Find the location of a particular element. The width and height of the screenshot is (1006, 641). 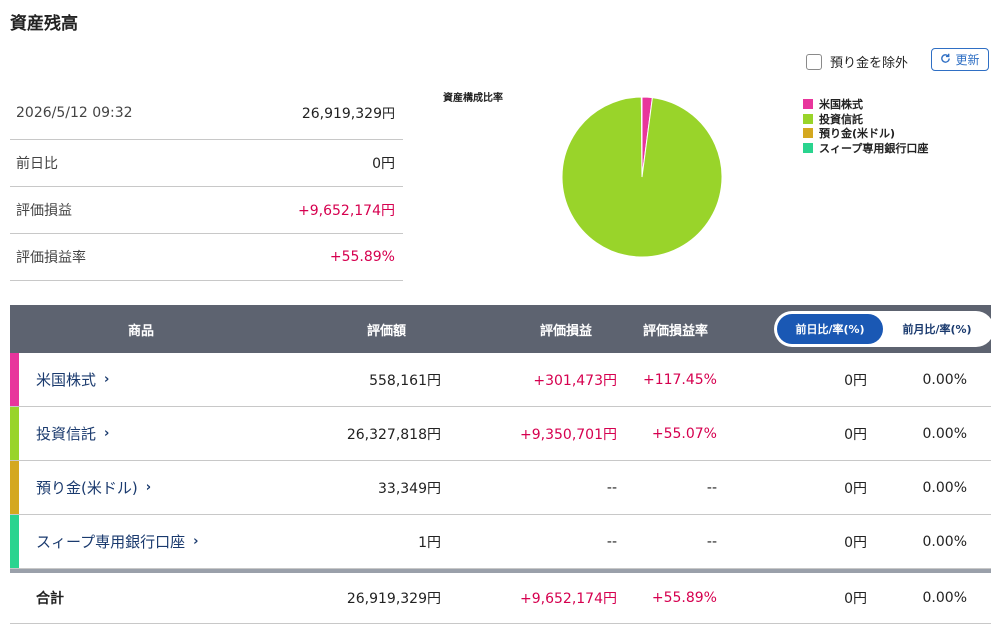

row-product-link: 預り金(米ドル) › is located at coordinates (94, 488).